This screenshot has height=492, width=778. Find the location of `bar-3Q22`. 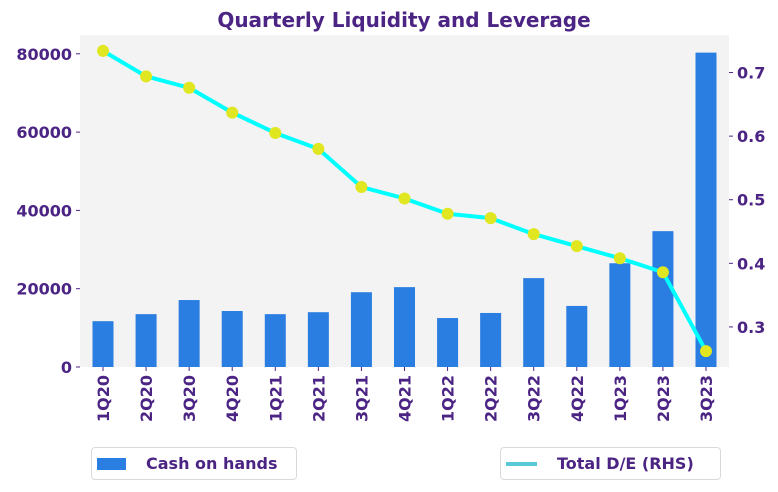

bar-3Q22 is located at coordinates (534, 322).